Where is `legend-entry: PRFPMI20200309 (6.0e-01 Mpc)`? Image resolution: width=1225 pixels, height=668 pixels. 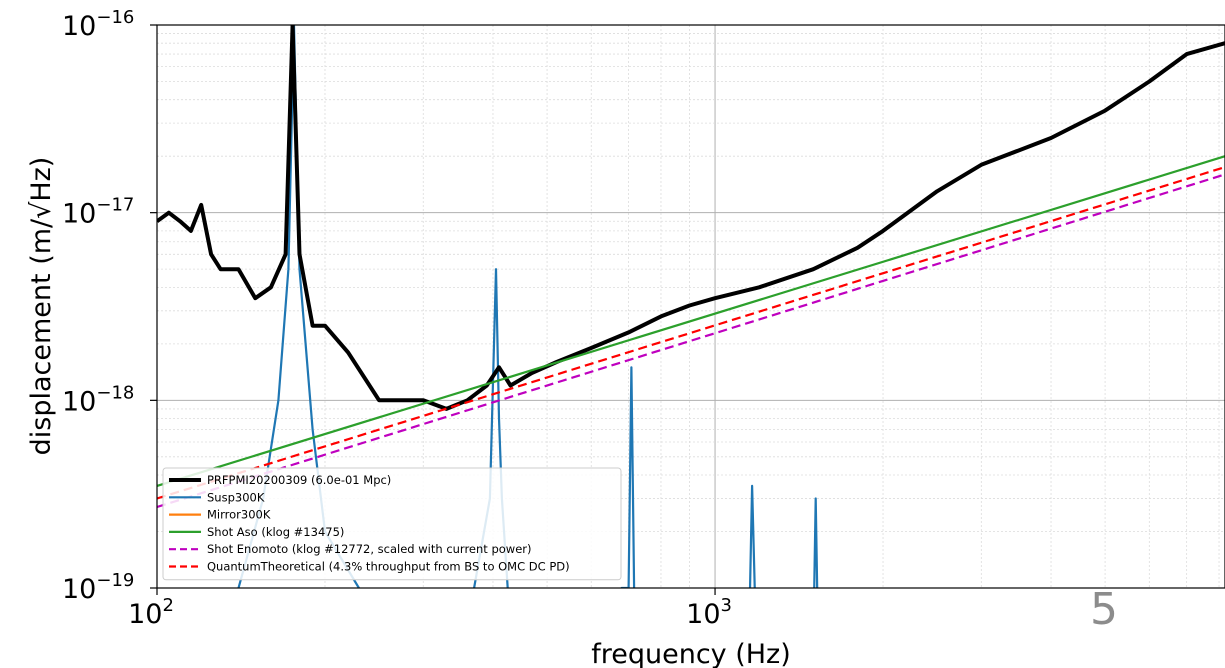
legend-entry: PRFPMI20200309 (6.0e-01 Mpc) is located at coordinates (299, 480).